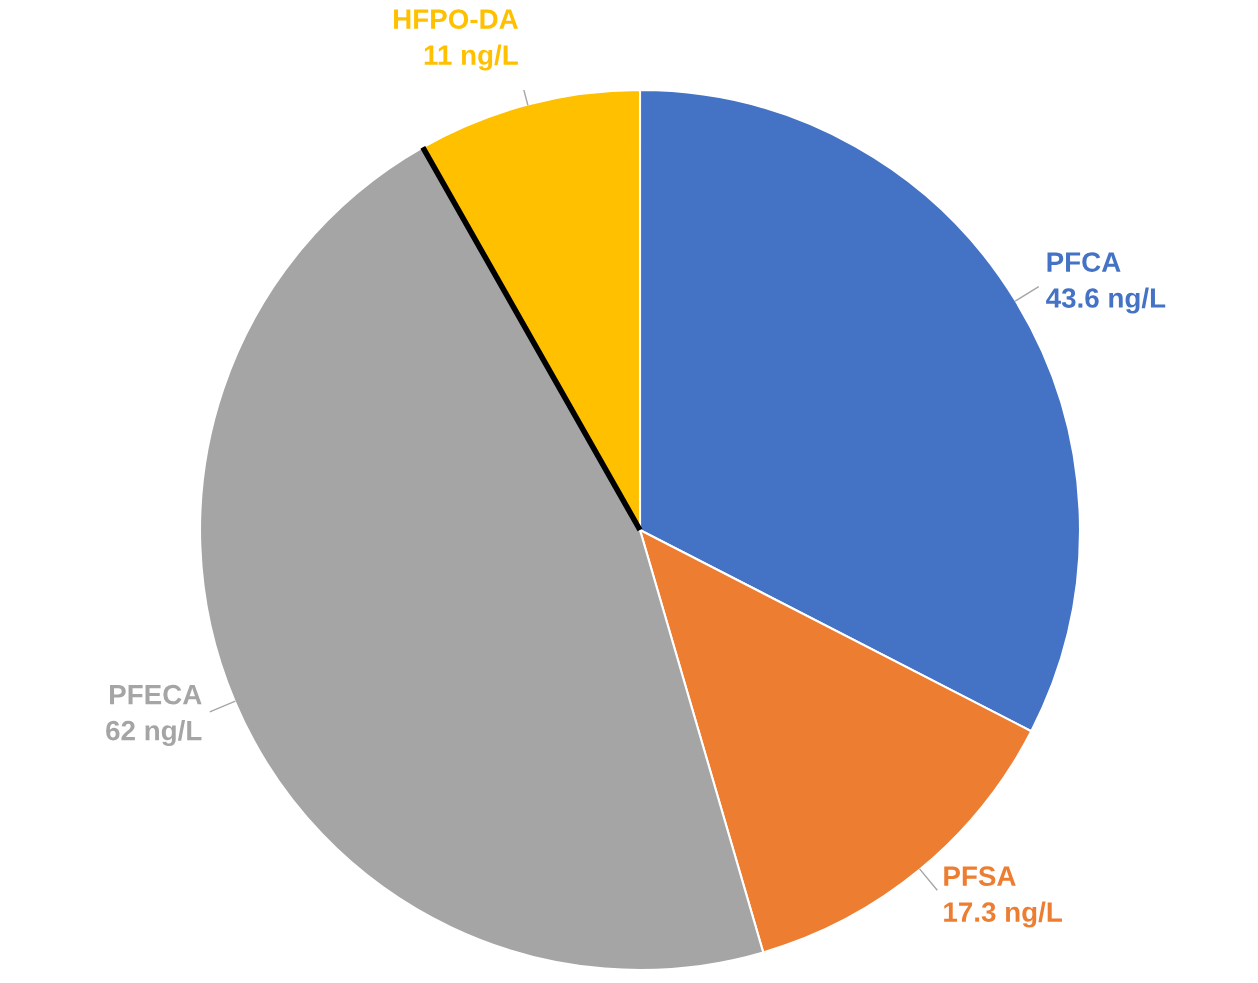  I want to click on slice-label: PFCA, so click(1084, 262).